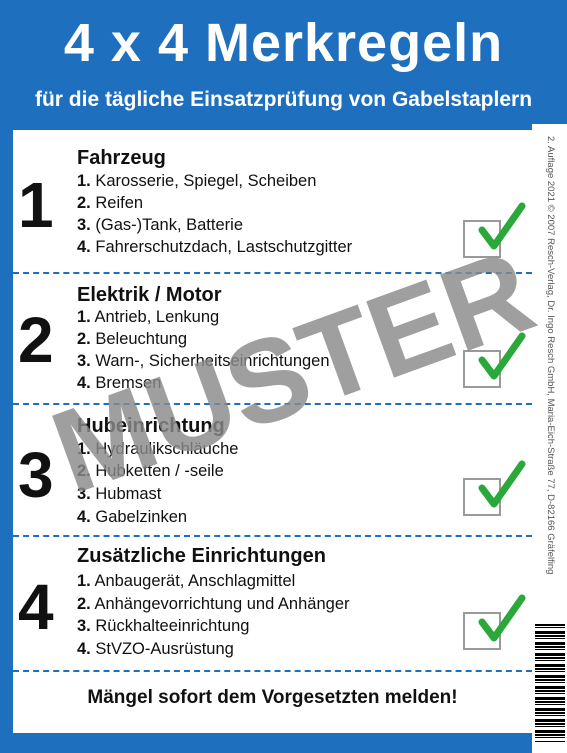 This screenshot has height=753, width=567. Describe the element at coordinates (197, 181) in the screenshot. I see `list-item: 1. Karosserie, Spiegel, Scheiben` at that location.